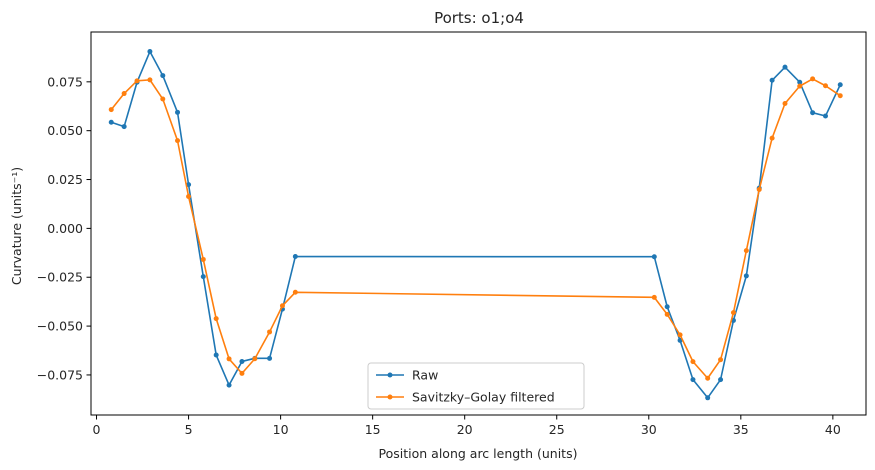 The height and width of the screenshot is (470, 875). Describe the element at coordinates (479, 18) in the screenshot. I see `chart-title: Ports: o1;o4` at that location.